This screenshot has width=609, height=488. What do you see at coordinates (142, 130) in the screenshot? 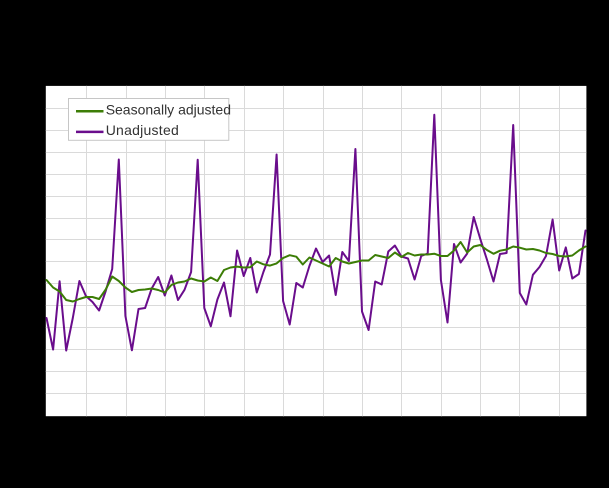
I see `svg-text: Unadjusted` at bounding box center [142, 130].